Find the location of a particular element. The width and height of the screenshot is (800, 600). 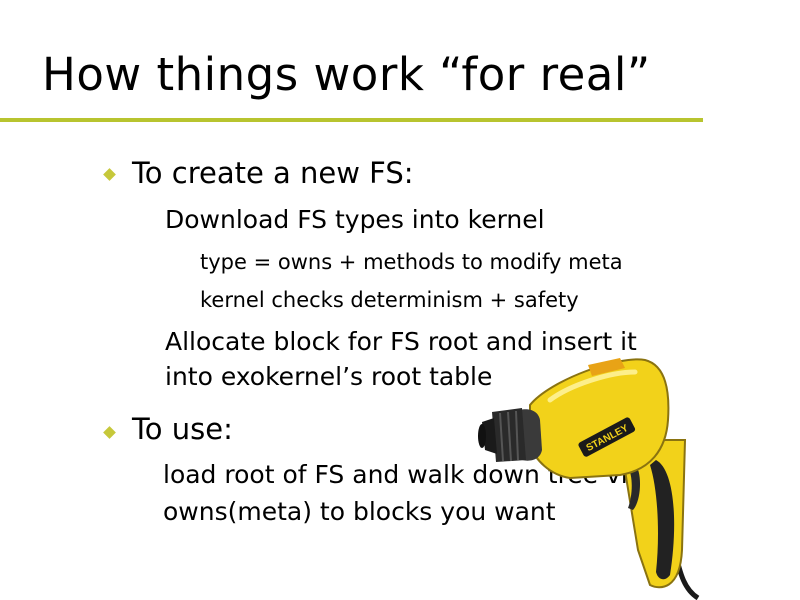

power-drill-image: STANLEY is located at coordinates (589, 479).